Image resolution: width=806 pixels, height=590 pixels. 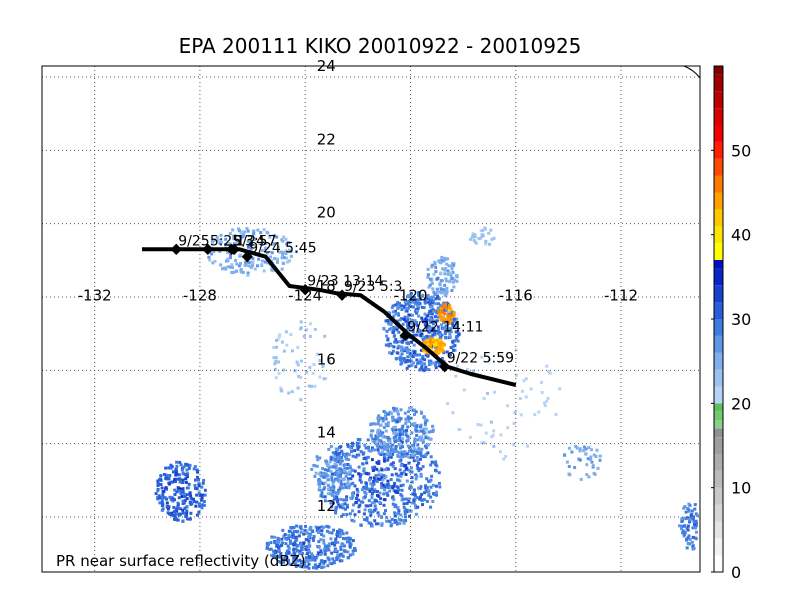 What do you see at coordinates (200, 296) in the screenshot?
I see `lon-tick-label: -128` at bounding box center [200, 296].